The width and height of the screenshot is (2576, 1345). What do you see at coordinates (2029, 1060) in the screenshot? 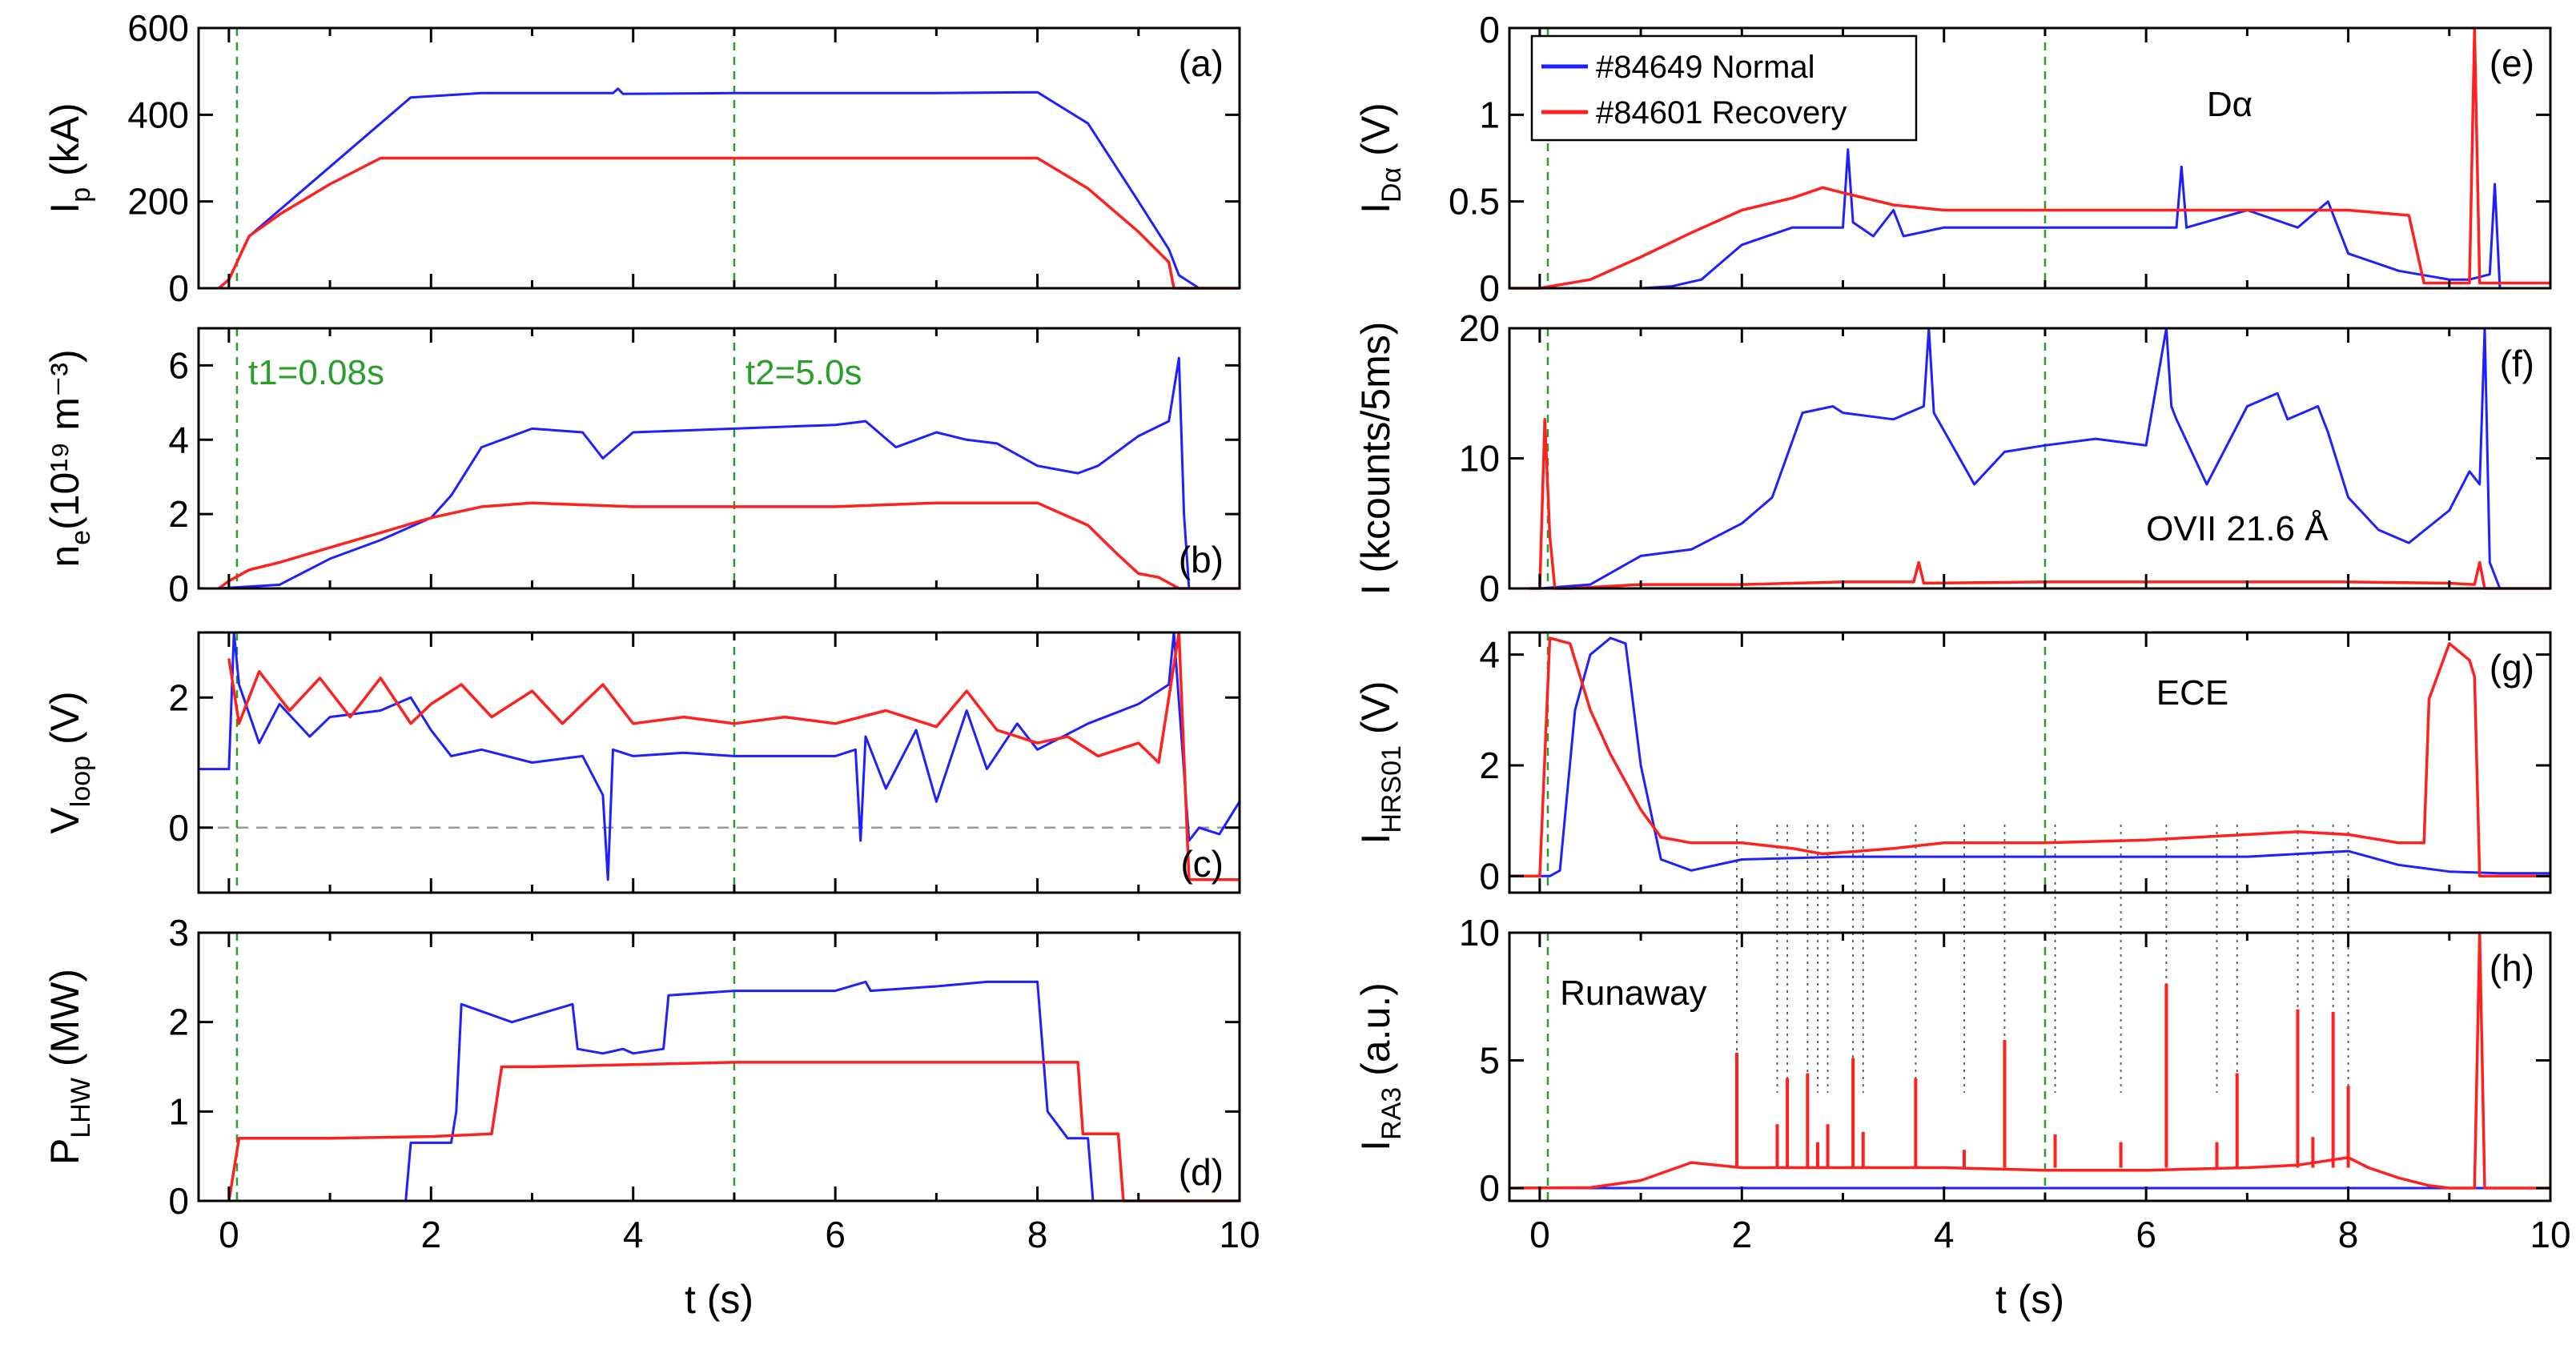
I see `panel-h` at bounding box center [2029, 1060].